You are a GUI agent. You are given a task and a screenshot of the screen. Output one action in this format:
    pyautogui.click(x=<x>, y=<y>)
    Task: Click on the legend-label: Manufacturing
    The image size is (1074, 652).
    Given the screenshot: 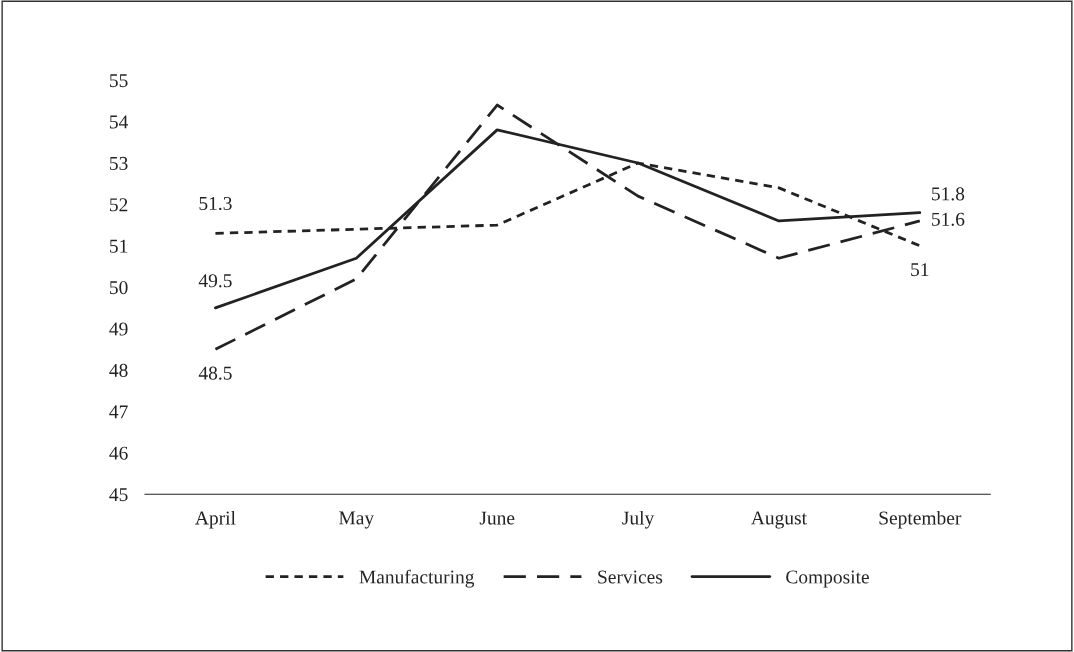 What is the action you would take?
    pyautogui.click(x=417, y=578)
    